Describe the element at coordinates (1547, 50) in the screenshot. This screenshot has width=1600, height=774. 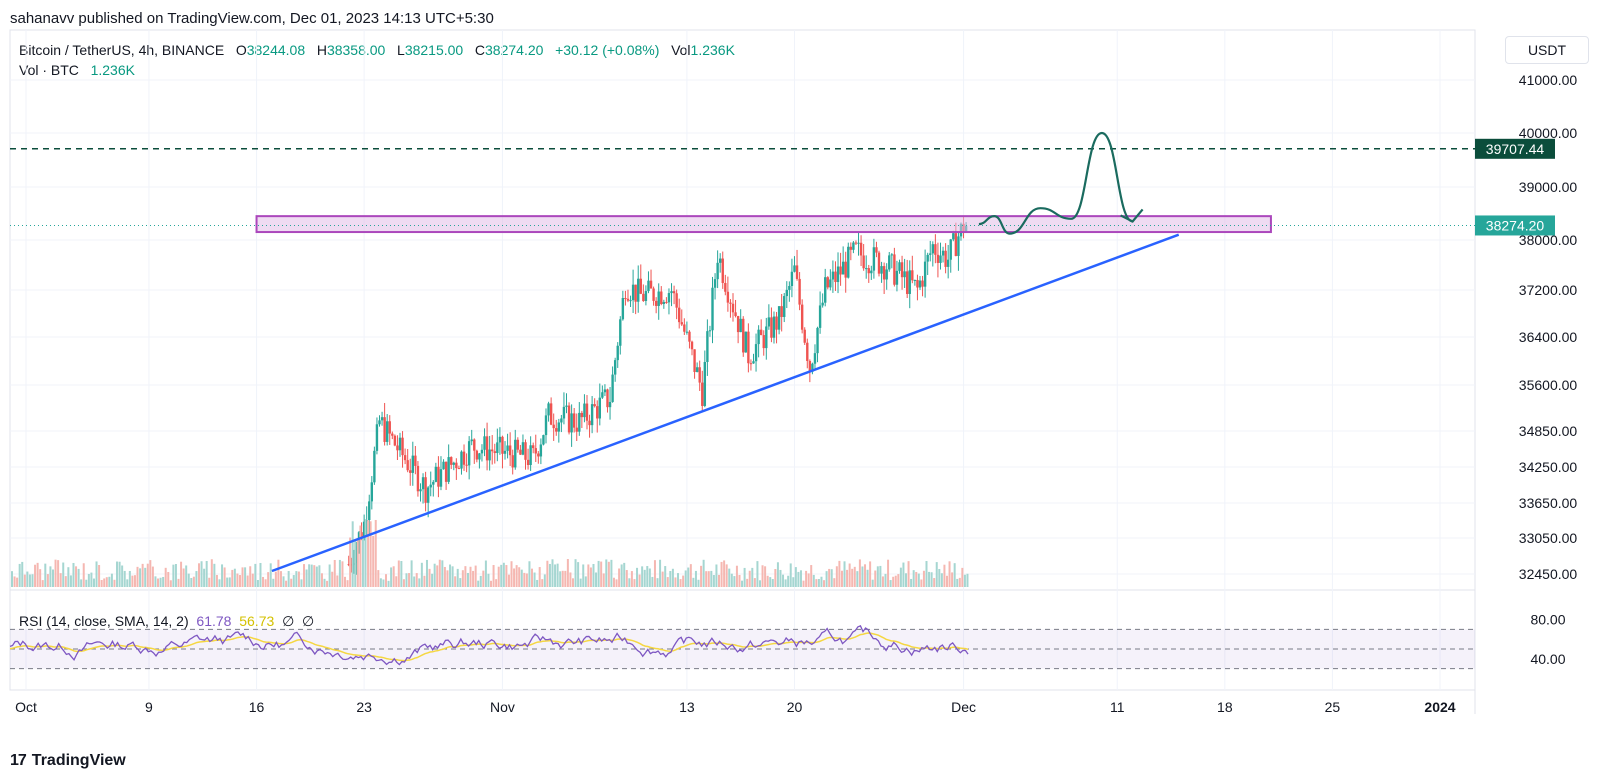
I see `currency-button: USDT` at that location.